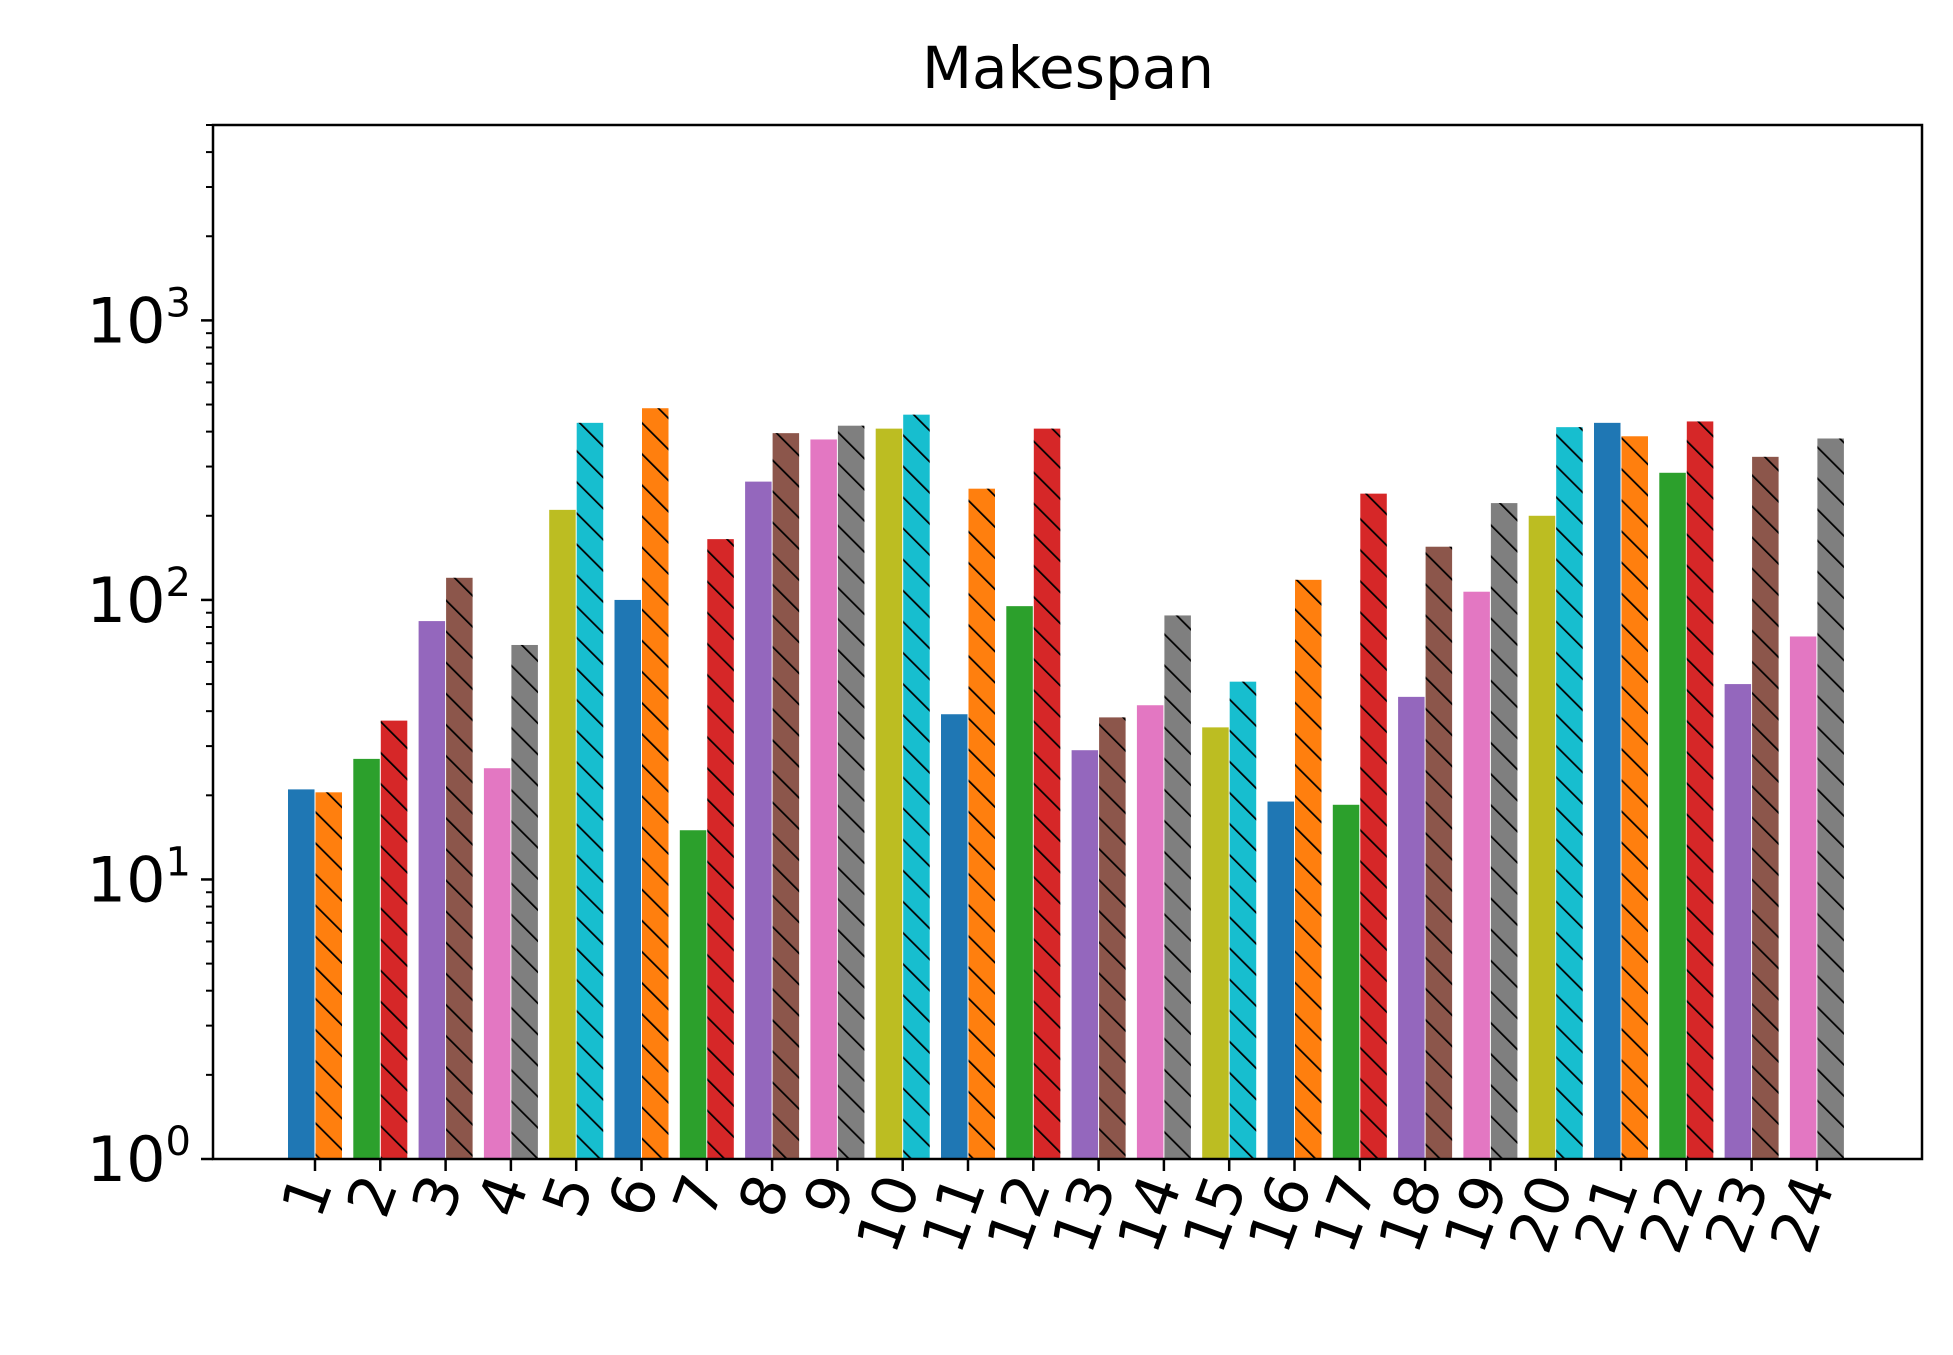 This screenshot has width=1953, height=1355. What do you see at coordinates (394, 939) in the screenshot?
I see `bar-2-hatch-overlay` at bounding box center [394, 939].